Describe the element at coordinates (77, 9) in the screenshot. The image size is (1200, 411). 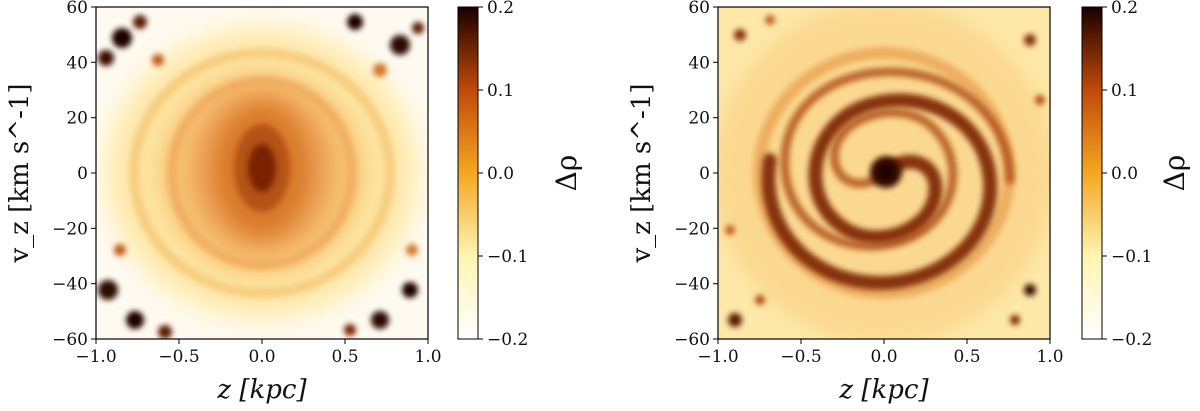
I see `y-tick-label-1-6: 60` at that location.